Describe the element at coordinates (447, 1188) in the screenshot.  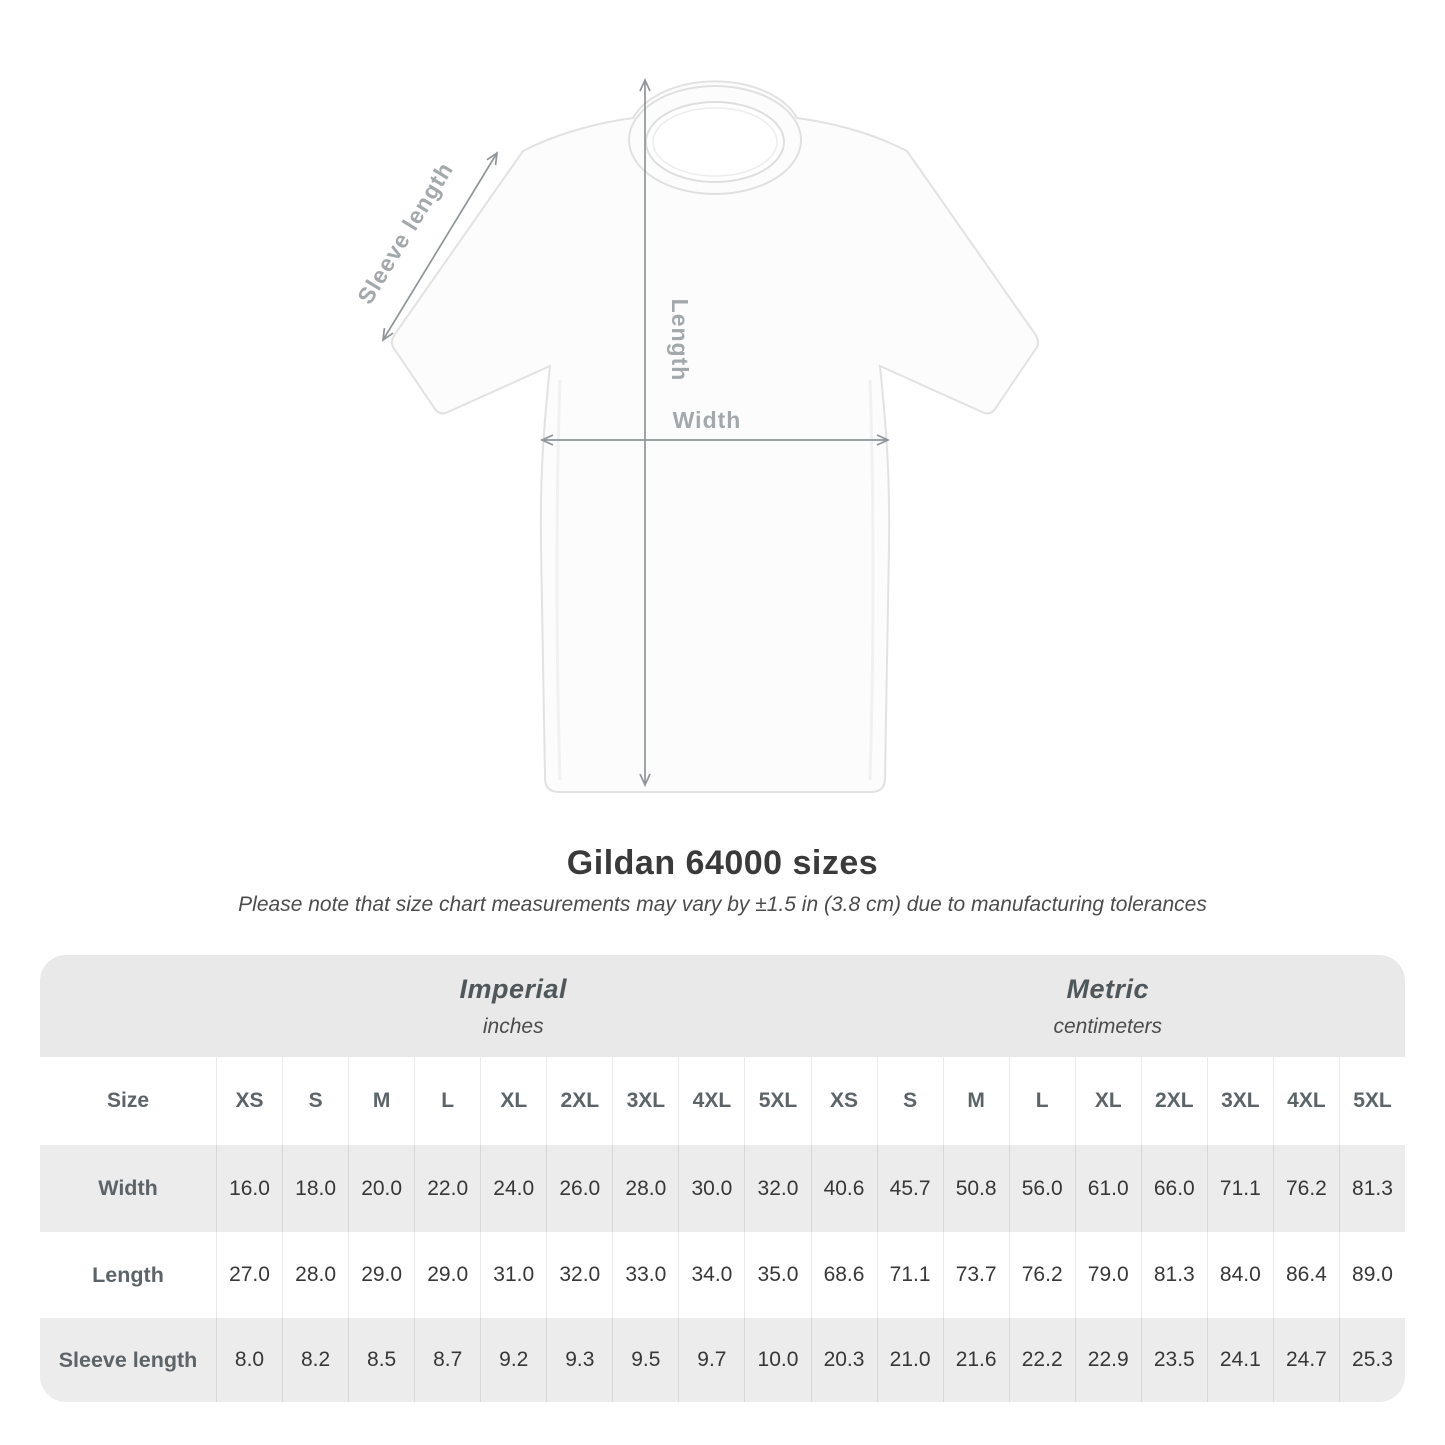
I see `value-cell: 22.0` at that location.